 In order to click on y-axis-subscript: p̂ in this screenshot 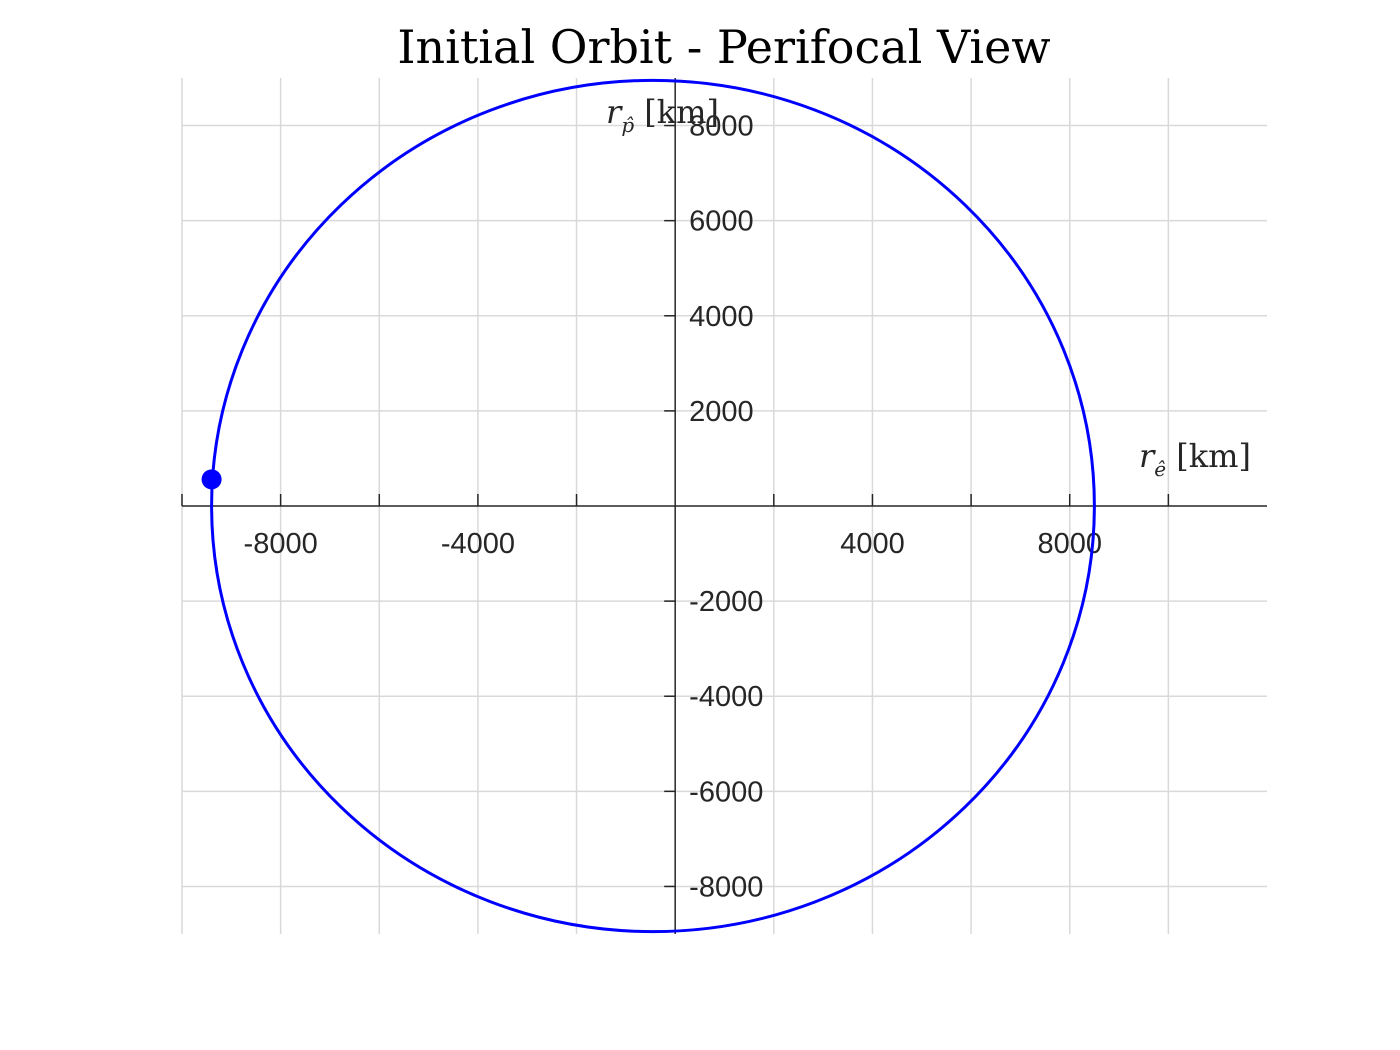, I will do `click(627, 125)`.